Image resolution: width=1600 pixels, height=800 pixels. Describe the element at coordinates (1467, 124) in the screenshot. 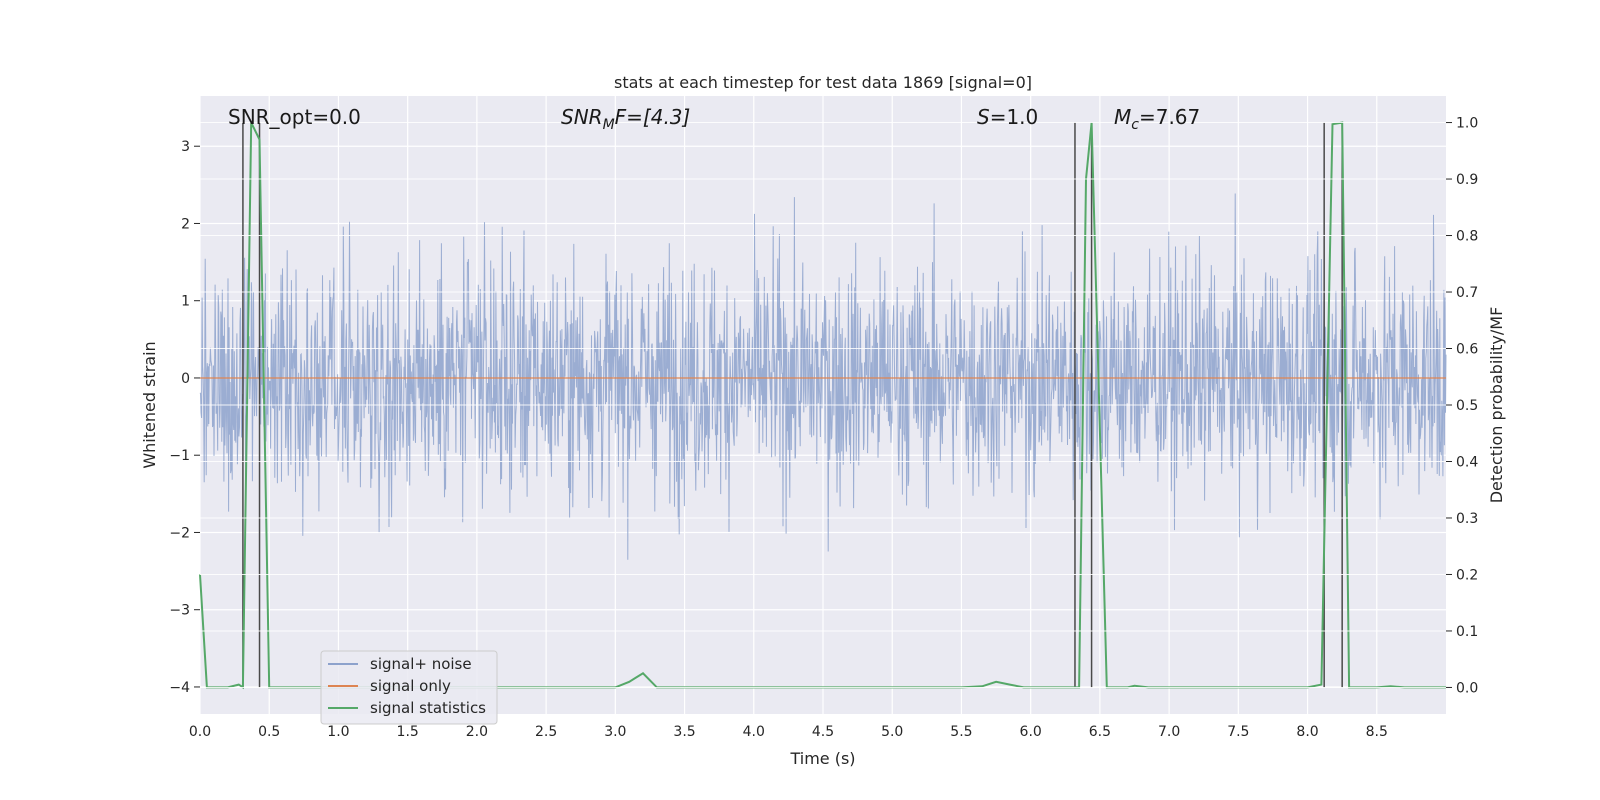

I see `y-right-tick-label: 1.0` at that location.